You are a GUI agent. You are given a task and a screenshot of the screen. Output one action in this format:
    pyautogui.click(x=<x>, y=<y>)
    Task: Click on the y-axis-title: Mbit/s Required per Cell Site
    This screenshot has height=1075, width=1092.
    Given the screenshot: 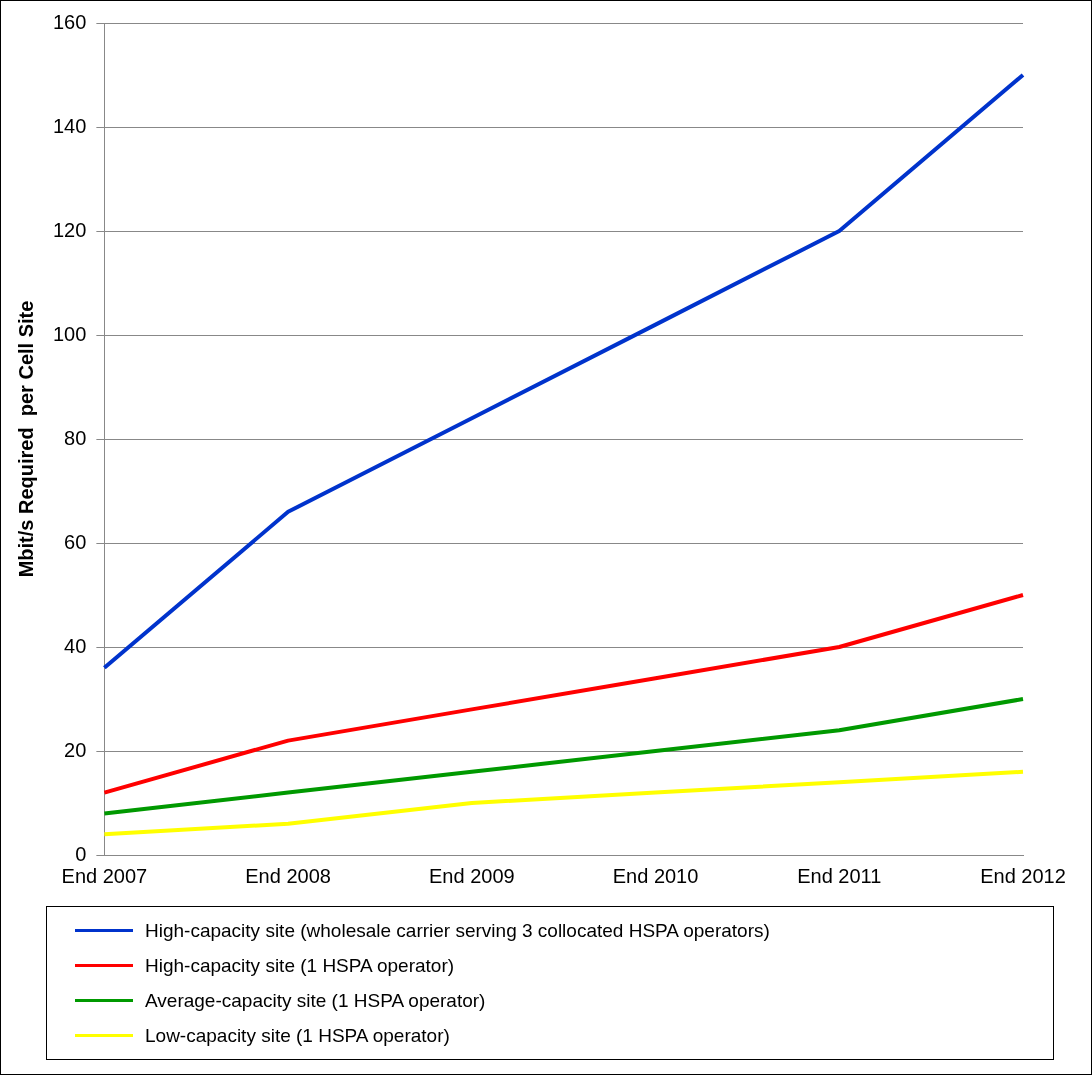 What is the action you would take?
    pyautogui.click(x=25, y=439)
    